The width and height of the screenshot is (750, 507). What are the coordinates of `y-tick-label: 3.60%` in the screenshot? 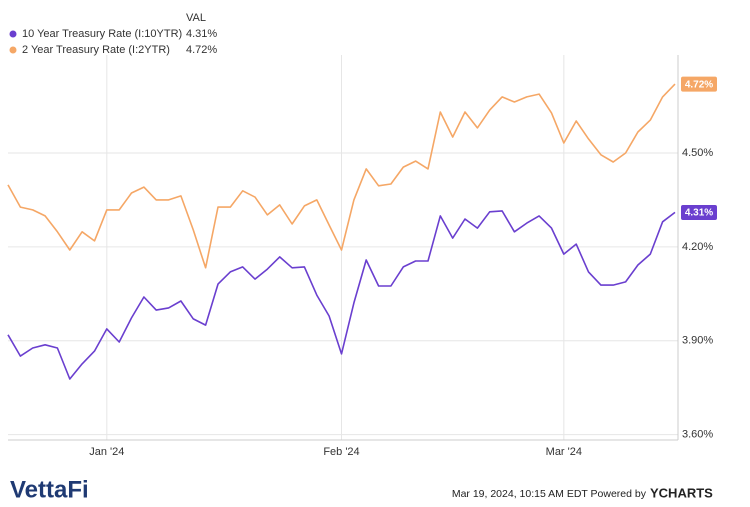 It's located at (697, 435).